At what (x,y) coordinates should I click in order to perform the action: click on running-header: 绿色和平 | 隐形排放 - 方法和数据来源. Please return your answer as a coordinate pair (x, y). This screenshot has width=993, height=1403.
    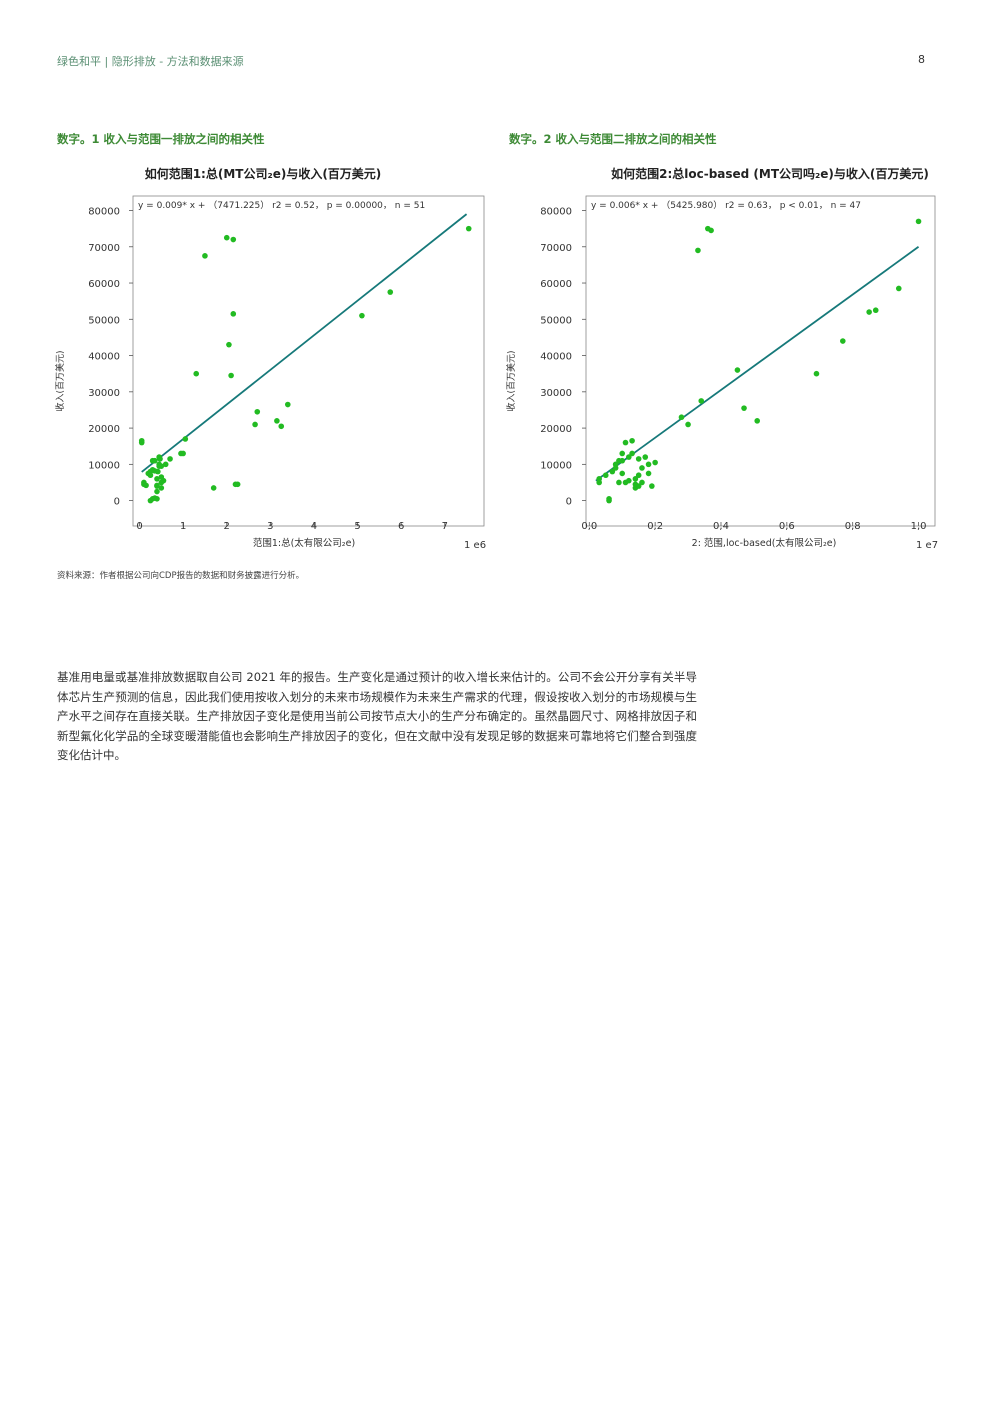
    Looking at the image, I should click on (150, 61).